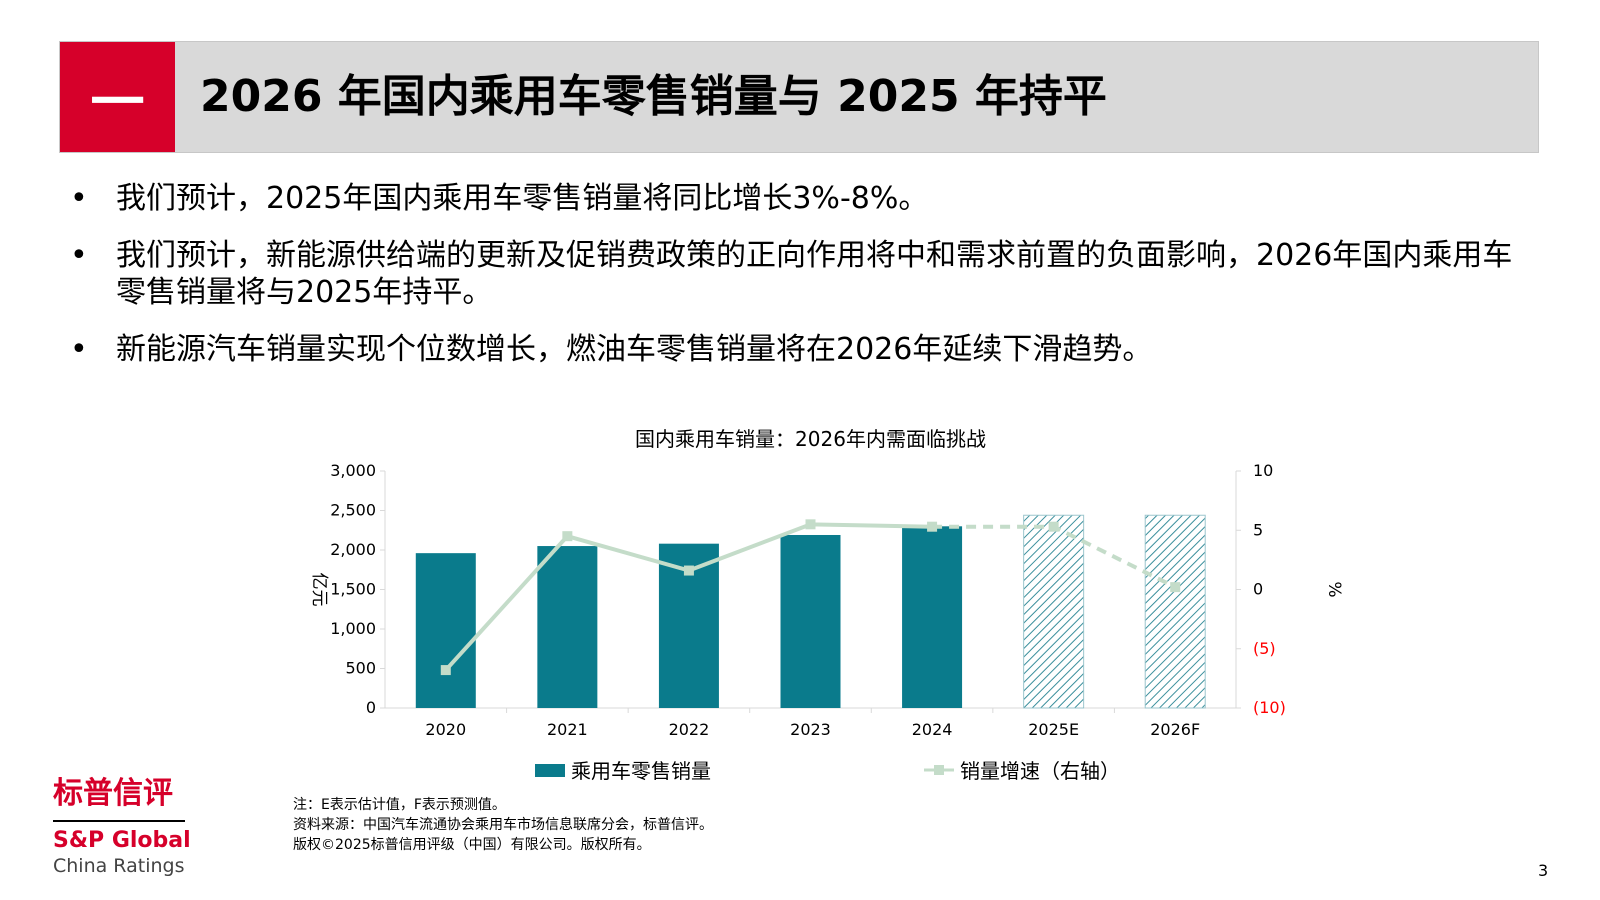 Image resolution: width=1600 pixels, height=900 pixels. I want to click on slide-header: 一 2026 年国内乘用车零售销量与 2025 年持平, so click(799, 97).